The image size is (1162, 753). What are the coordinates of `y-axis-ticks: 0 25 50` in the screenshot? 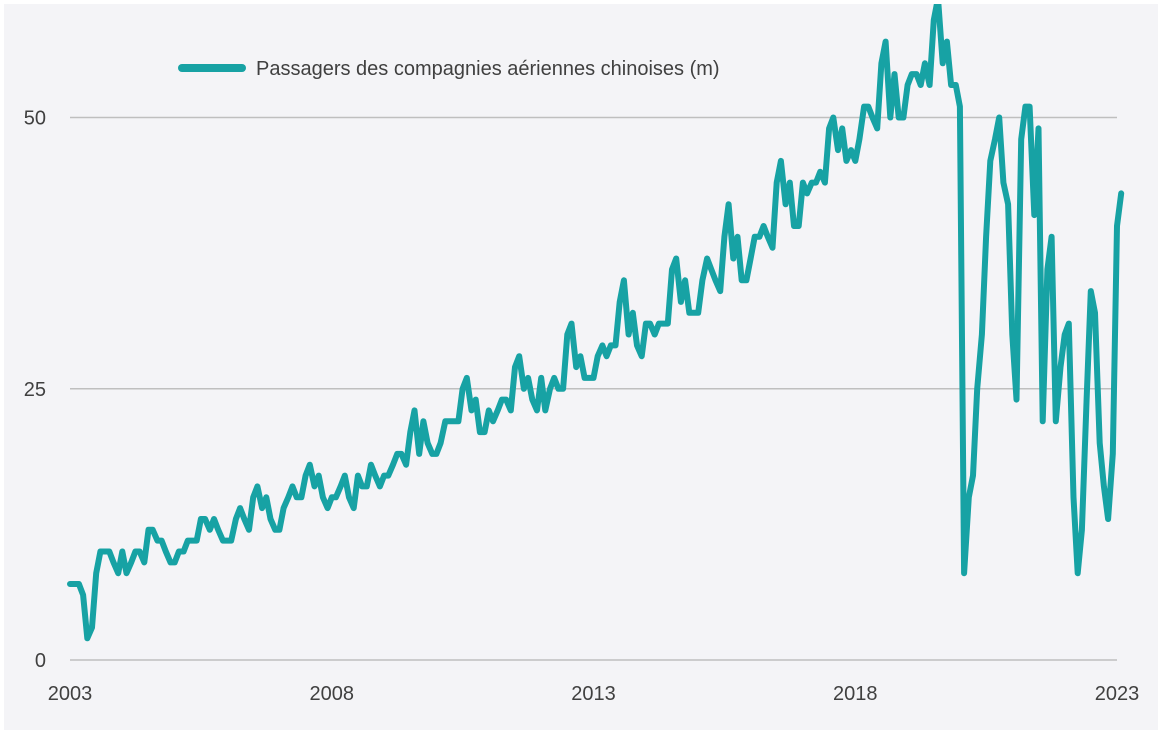 It's located at (35, 390).